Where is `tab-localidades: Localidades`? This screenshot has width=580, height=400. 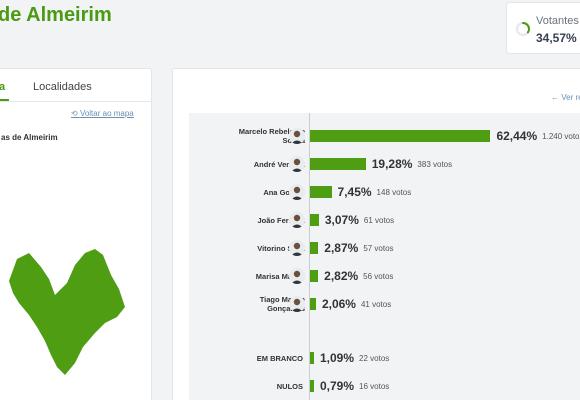 tab-localidades: Localidades is located at coordinates (62, 87).